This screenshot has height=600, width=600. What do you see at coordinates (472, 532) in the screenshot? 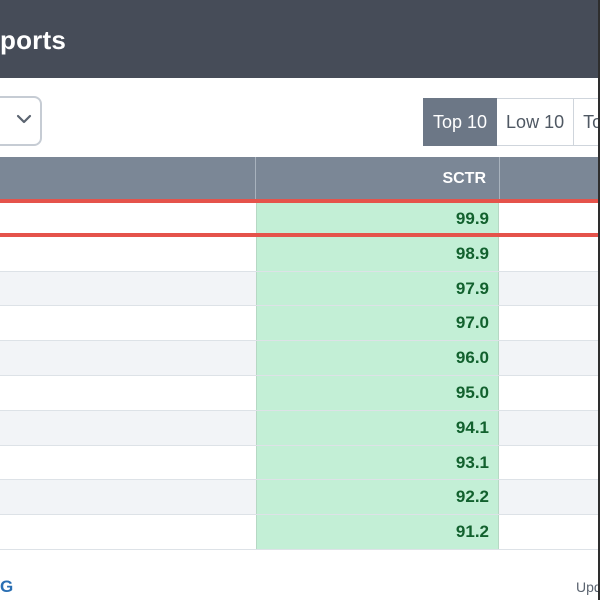
I see `sctr-value: 91.2` at bounding box center [472, 532].